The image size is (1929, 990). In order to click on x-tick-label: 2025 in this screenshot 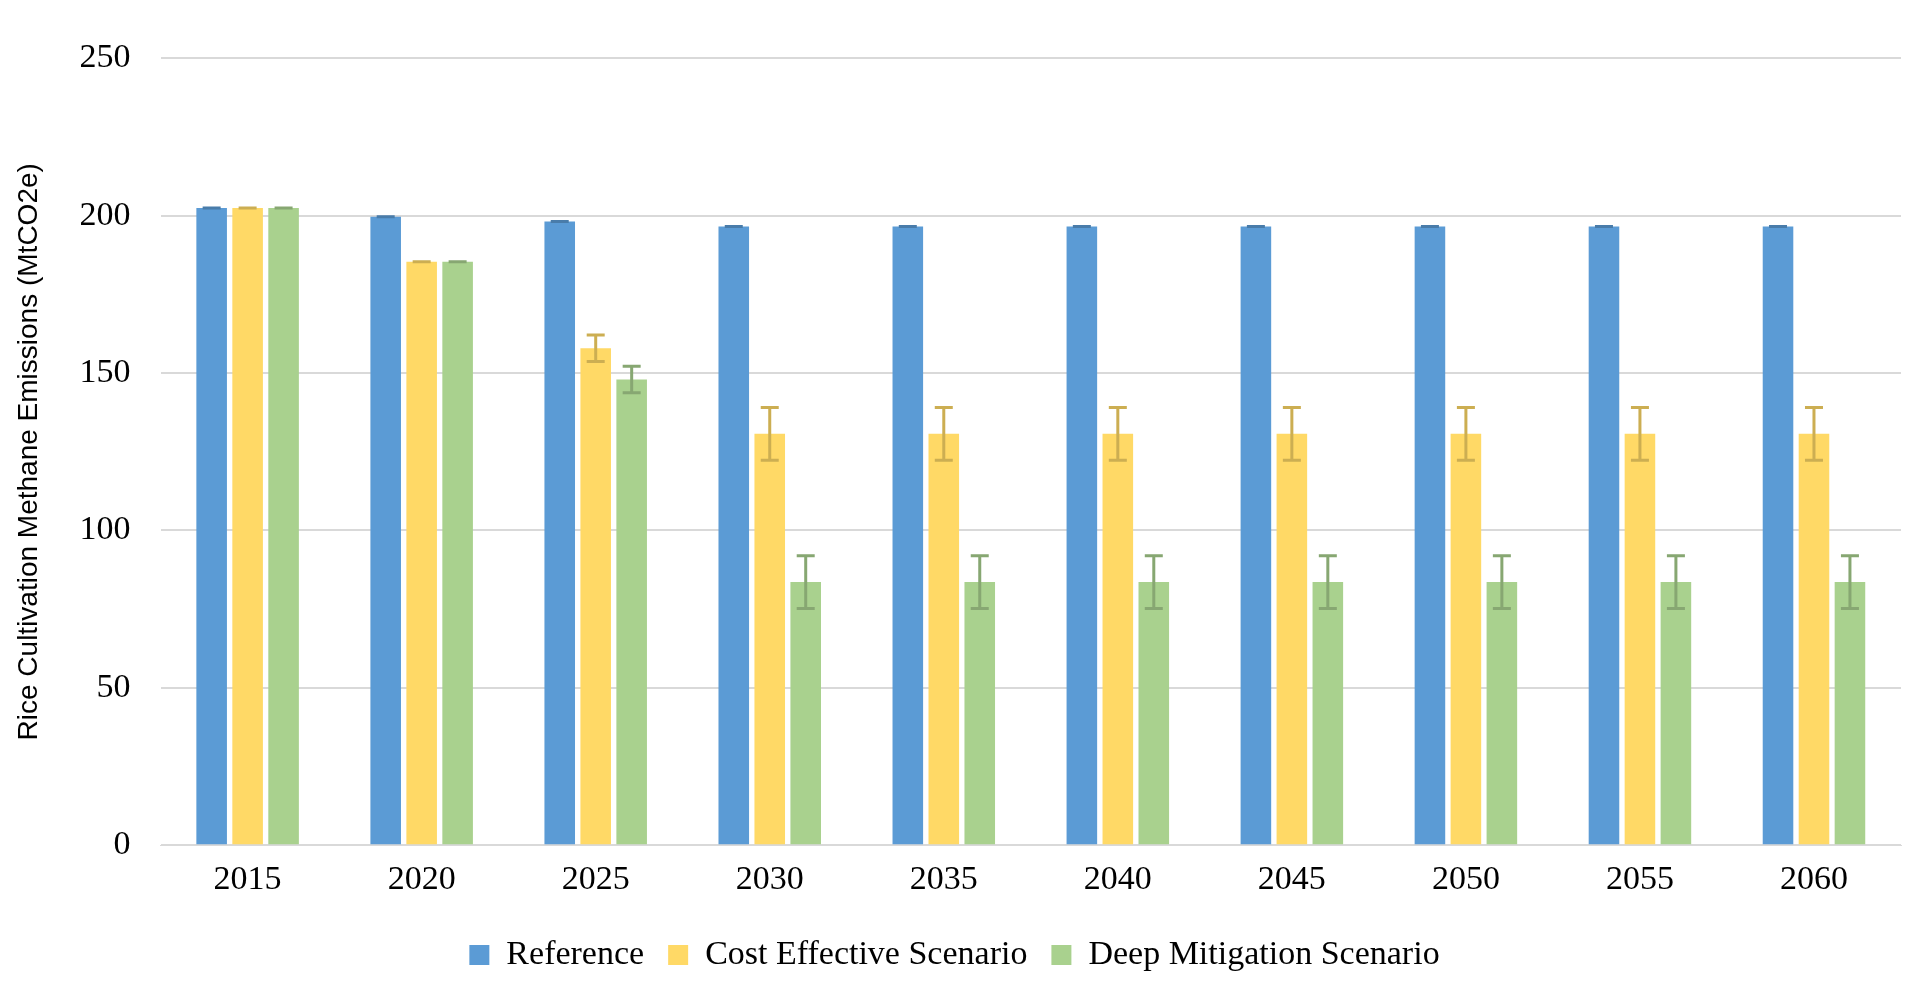, I will do `click(595, 877)`.